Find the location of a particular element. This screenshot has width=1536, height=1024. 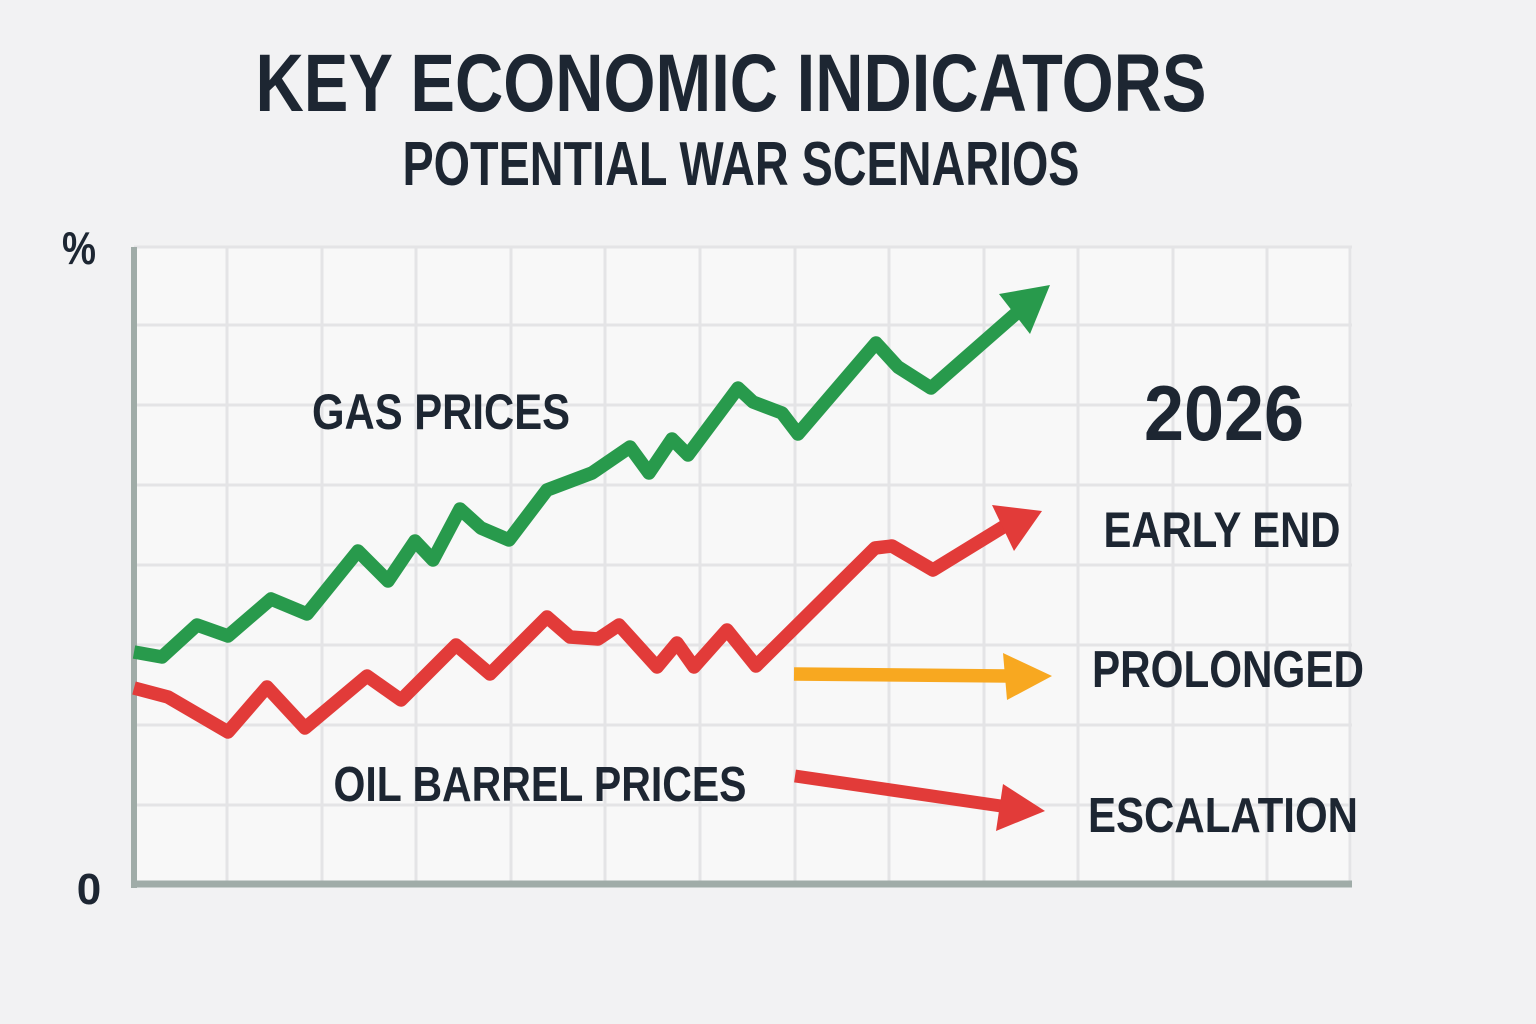

svg-text: POTENTIAL WAR SCENARIOS is located at coordinates (741, 164).